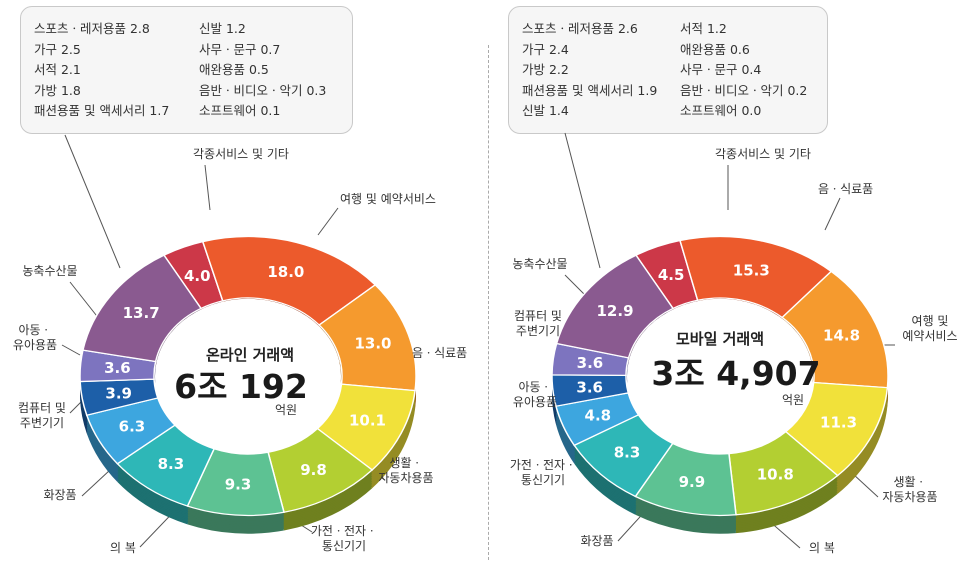 This screenshot has width=976, height=567. I want to click on slice-value-label: 11.3, so click(838, 422).